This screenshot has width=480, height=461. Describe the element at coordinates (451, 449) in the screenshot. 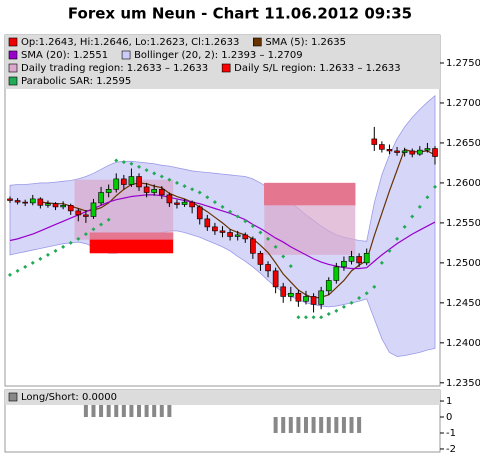

I see `y-tick-label: -2` at that location.